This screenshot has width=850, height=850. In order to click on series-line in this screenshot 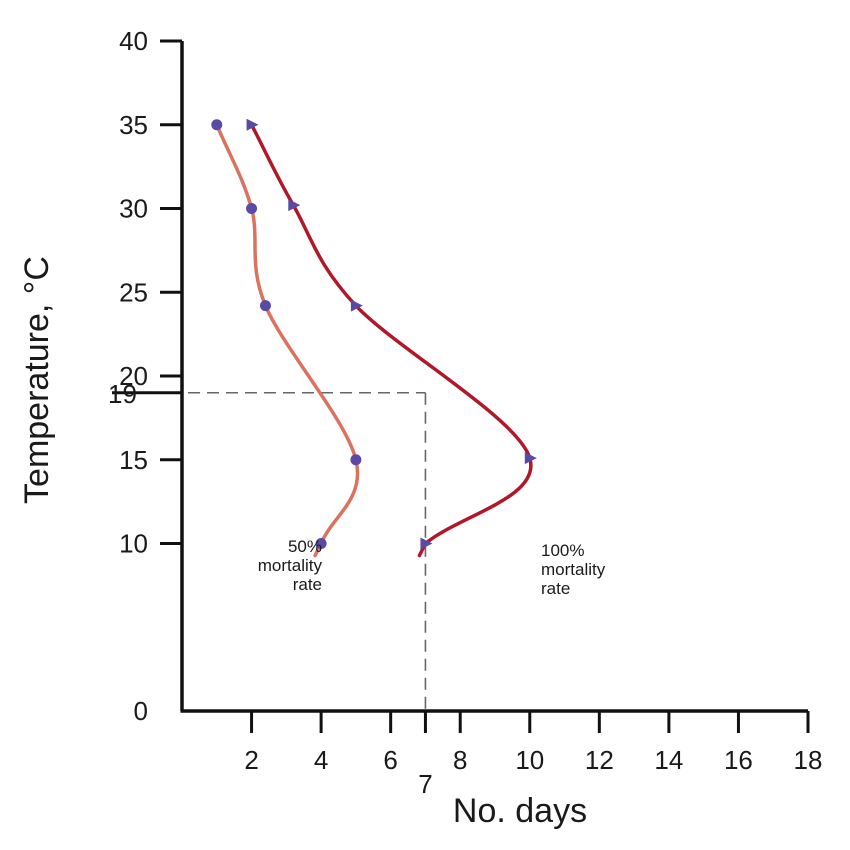, I will do `click(287, 334)`.